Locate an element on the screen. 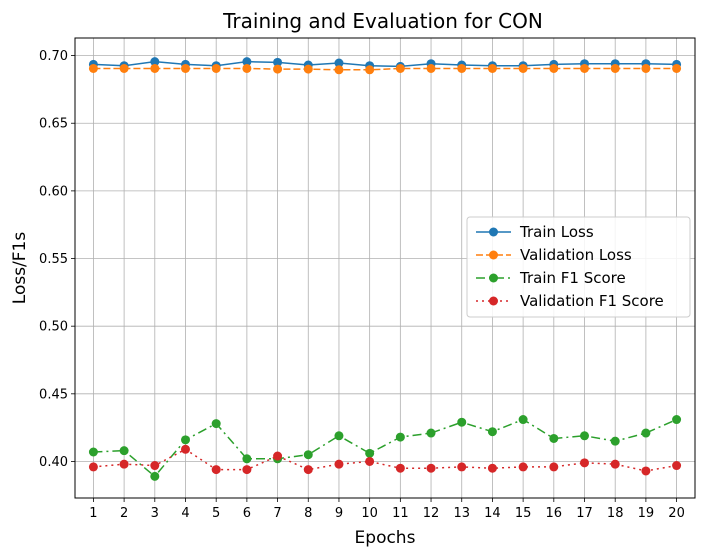 The height and width of the screenshot is (556, 705). x-tick-label: 10 is located at coordinates (369, 513).